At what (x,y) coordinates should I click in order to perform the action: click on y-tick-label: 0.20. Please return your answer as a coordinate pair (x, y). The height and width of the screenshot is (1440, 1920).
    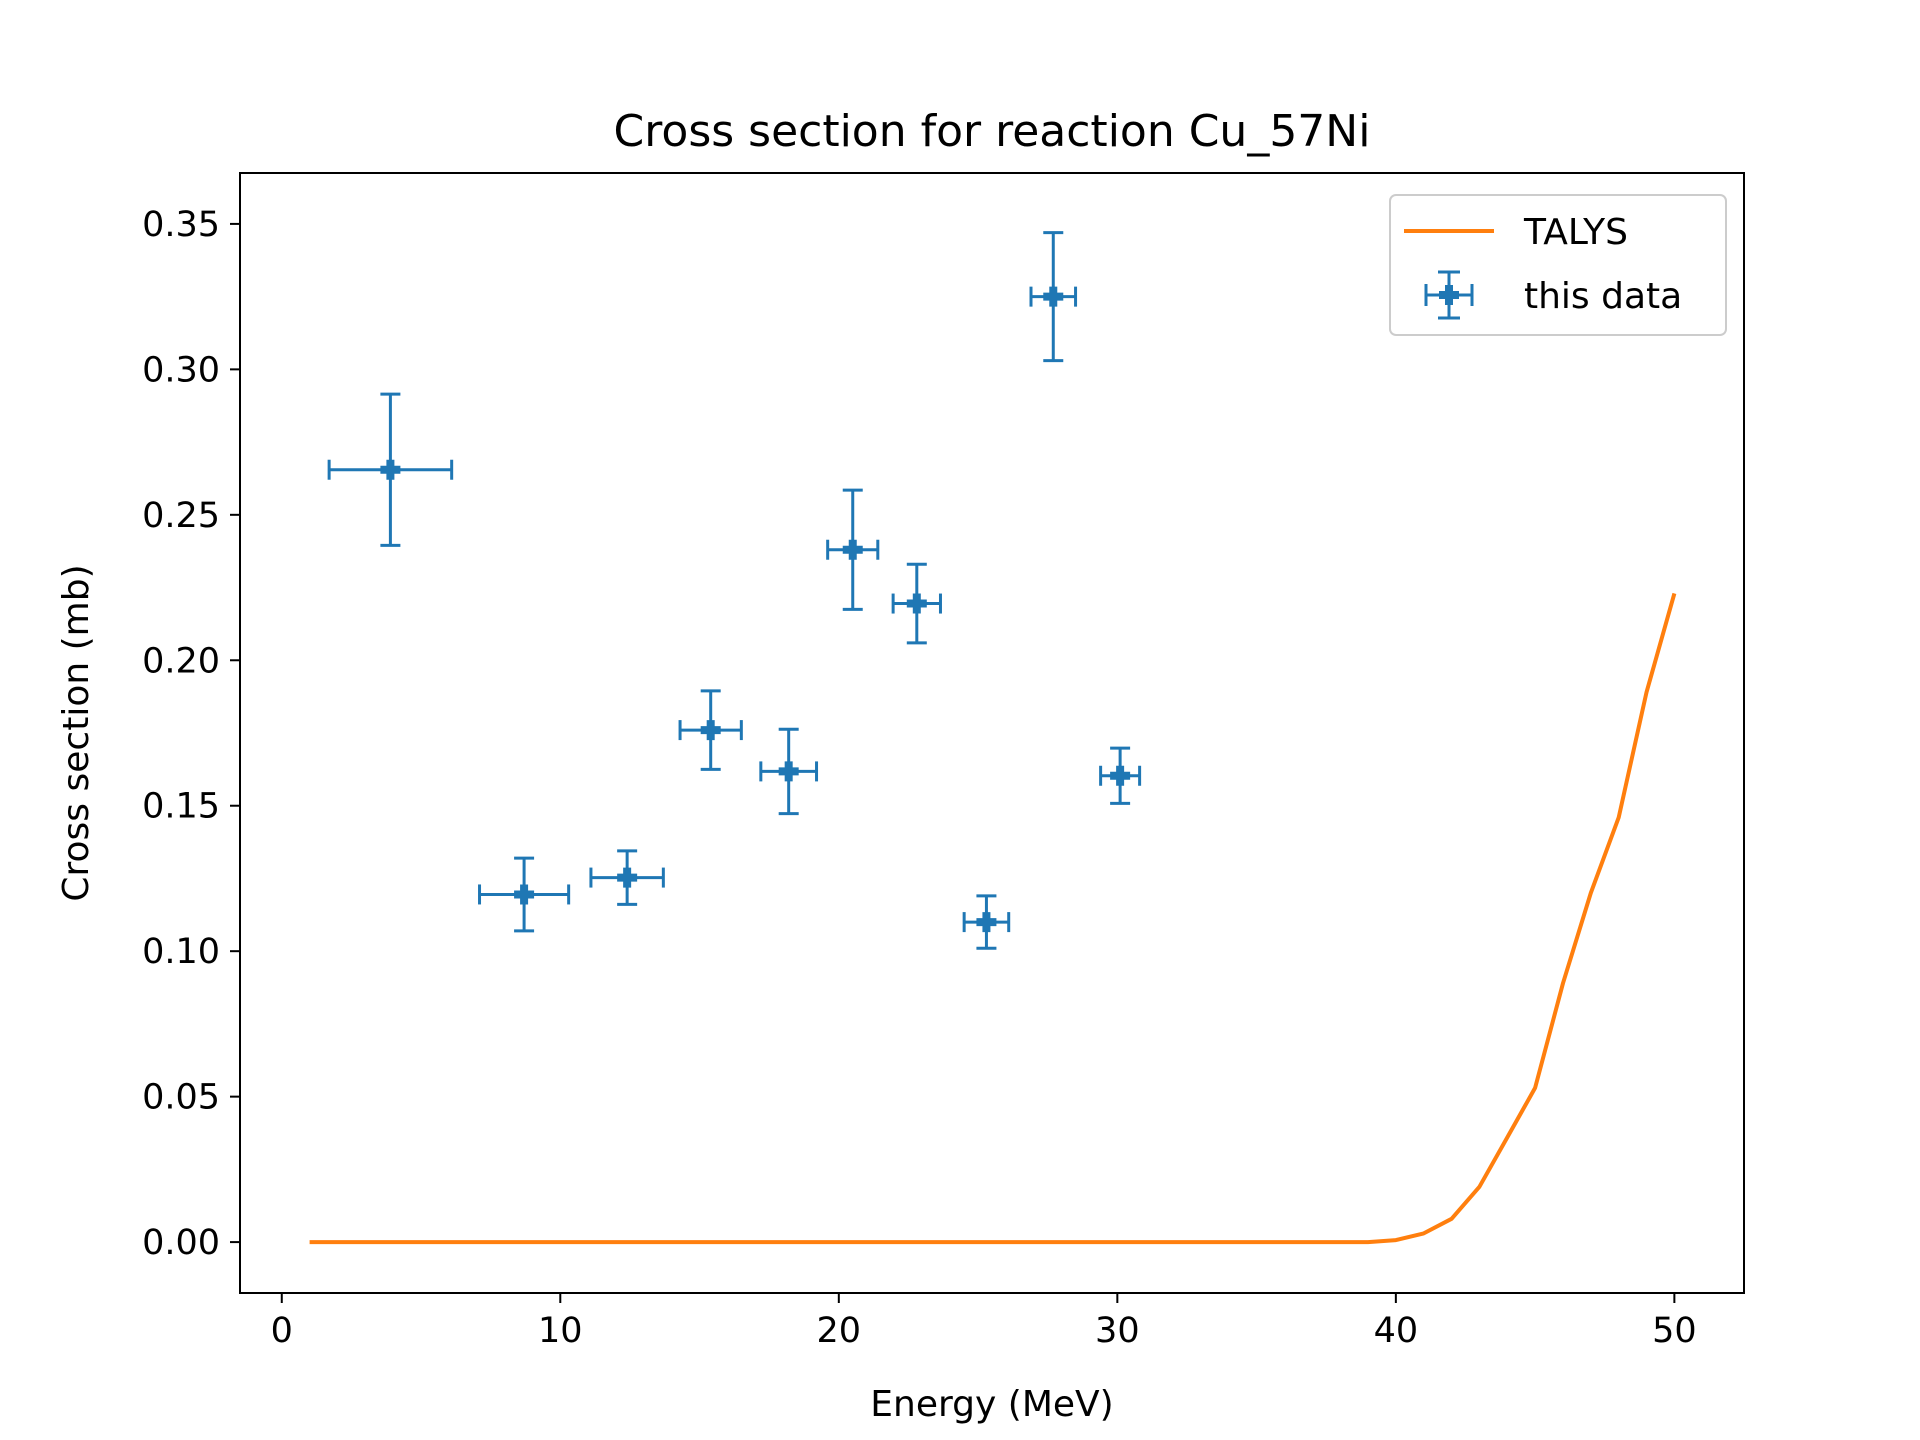
    Looking at the image, I should click on (181, 661).